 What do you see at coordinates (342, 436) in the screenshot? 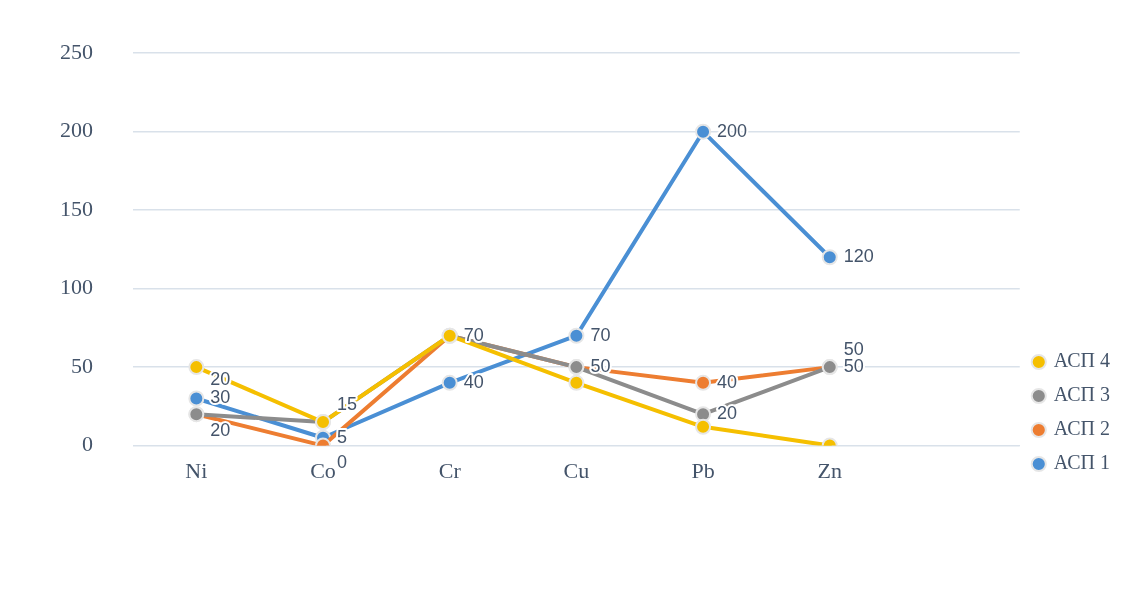
I see `data-label: 5` at bounding box center [342, 436].